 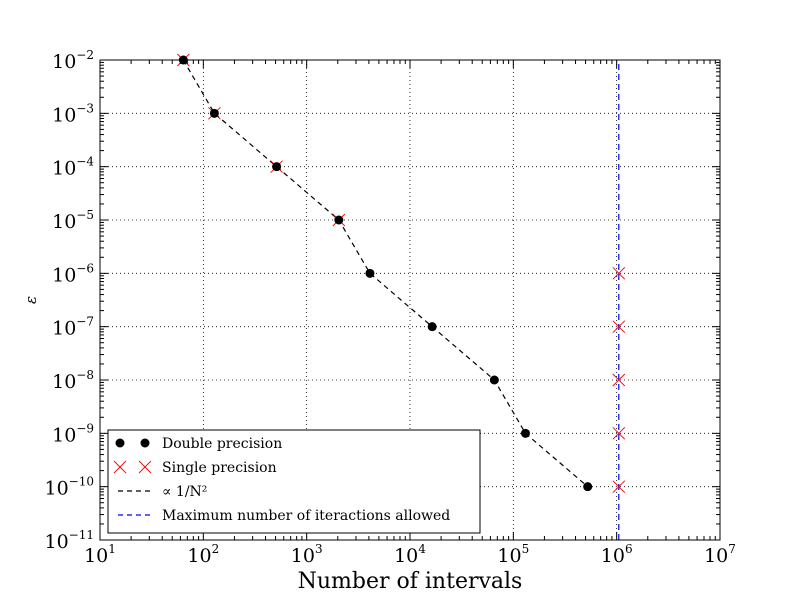 I want to click on y-tick-label: 10⁻², so click(x=73, y=60).